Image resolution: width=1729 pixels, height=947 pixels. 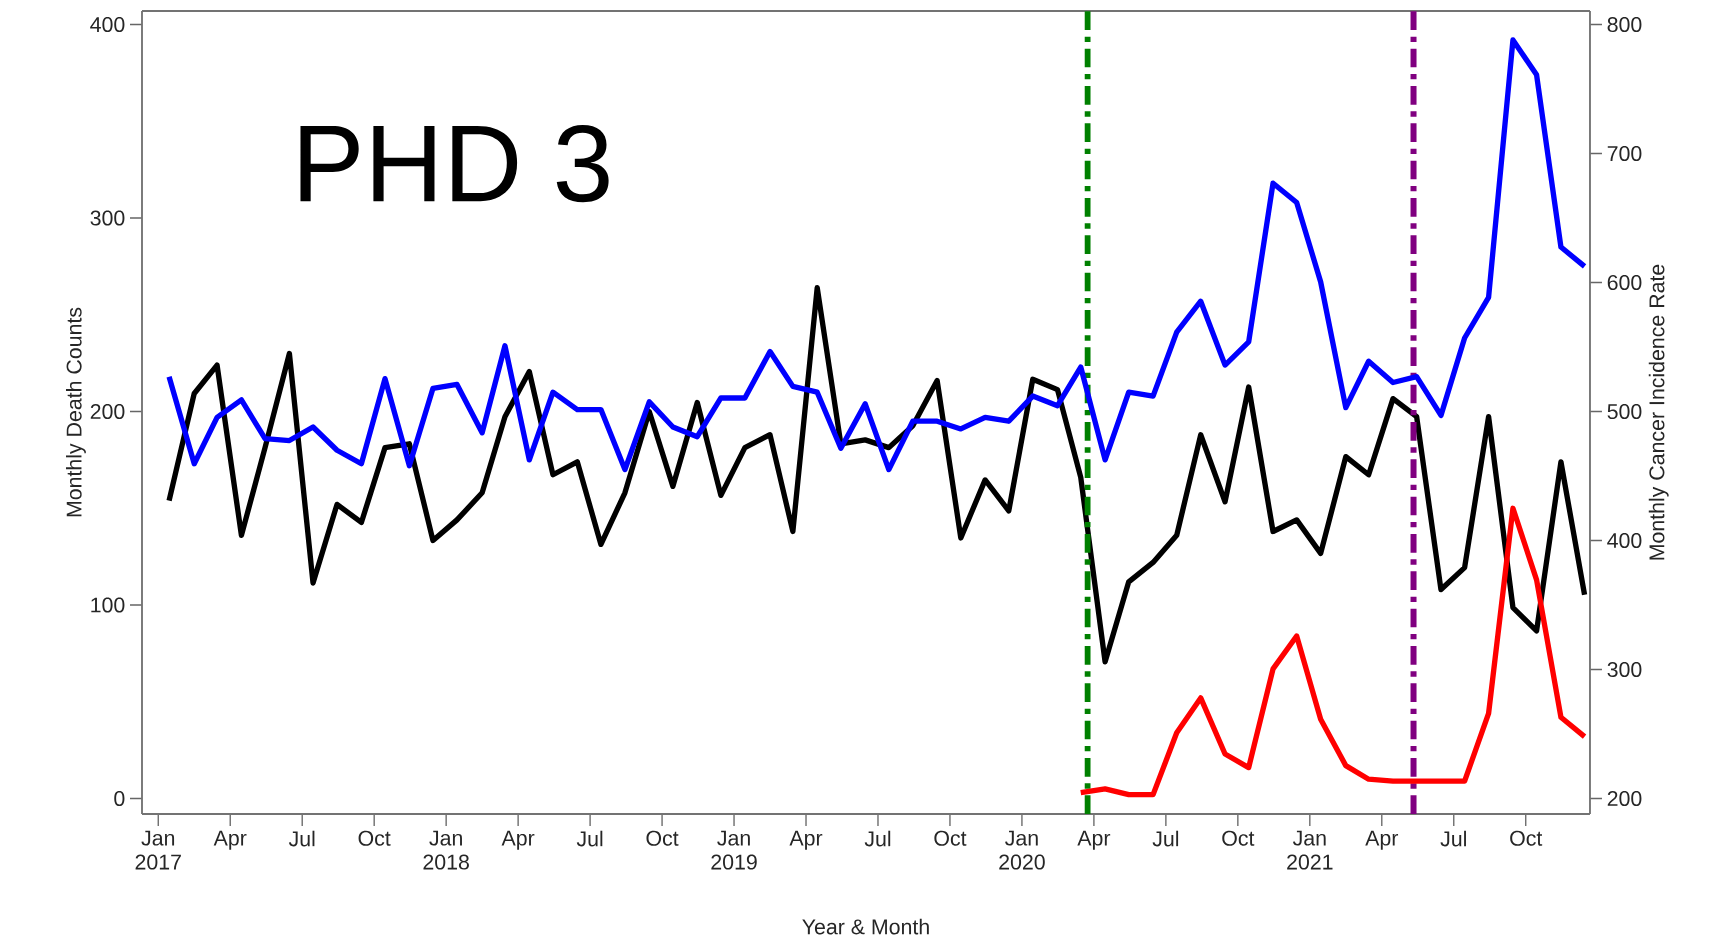 What do you see at coordinates (454, 163) in the screenshot?
I see `annotation: PHD 3` at bounding box center [454, 163].